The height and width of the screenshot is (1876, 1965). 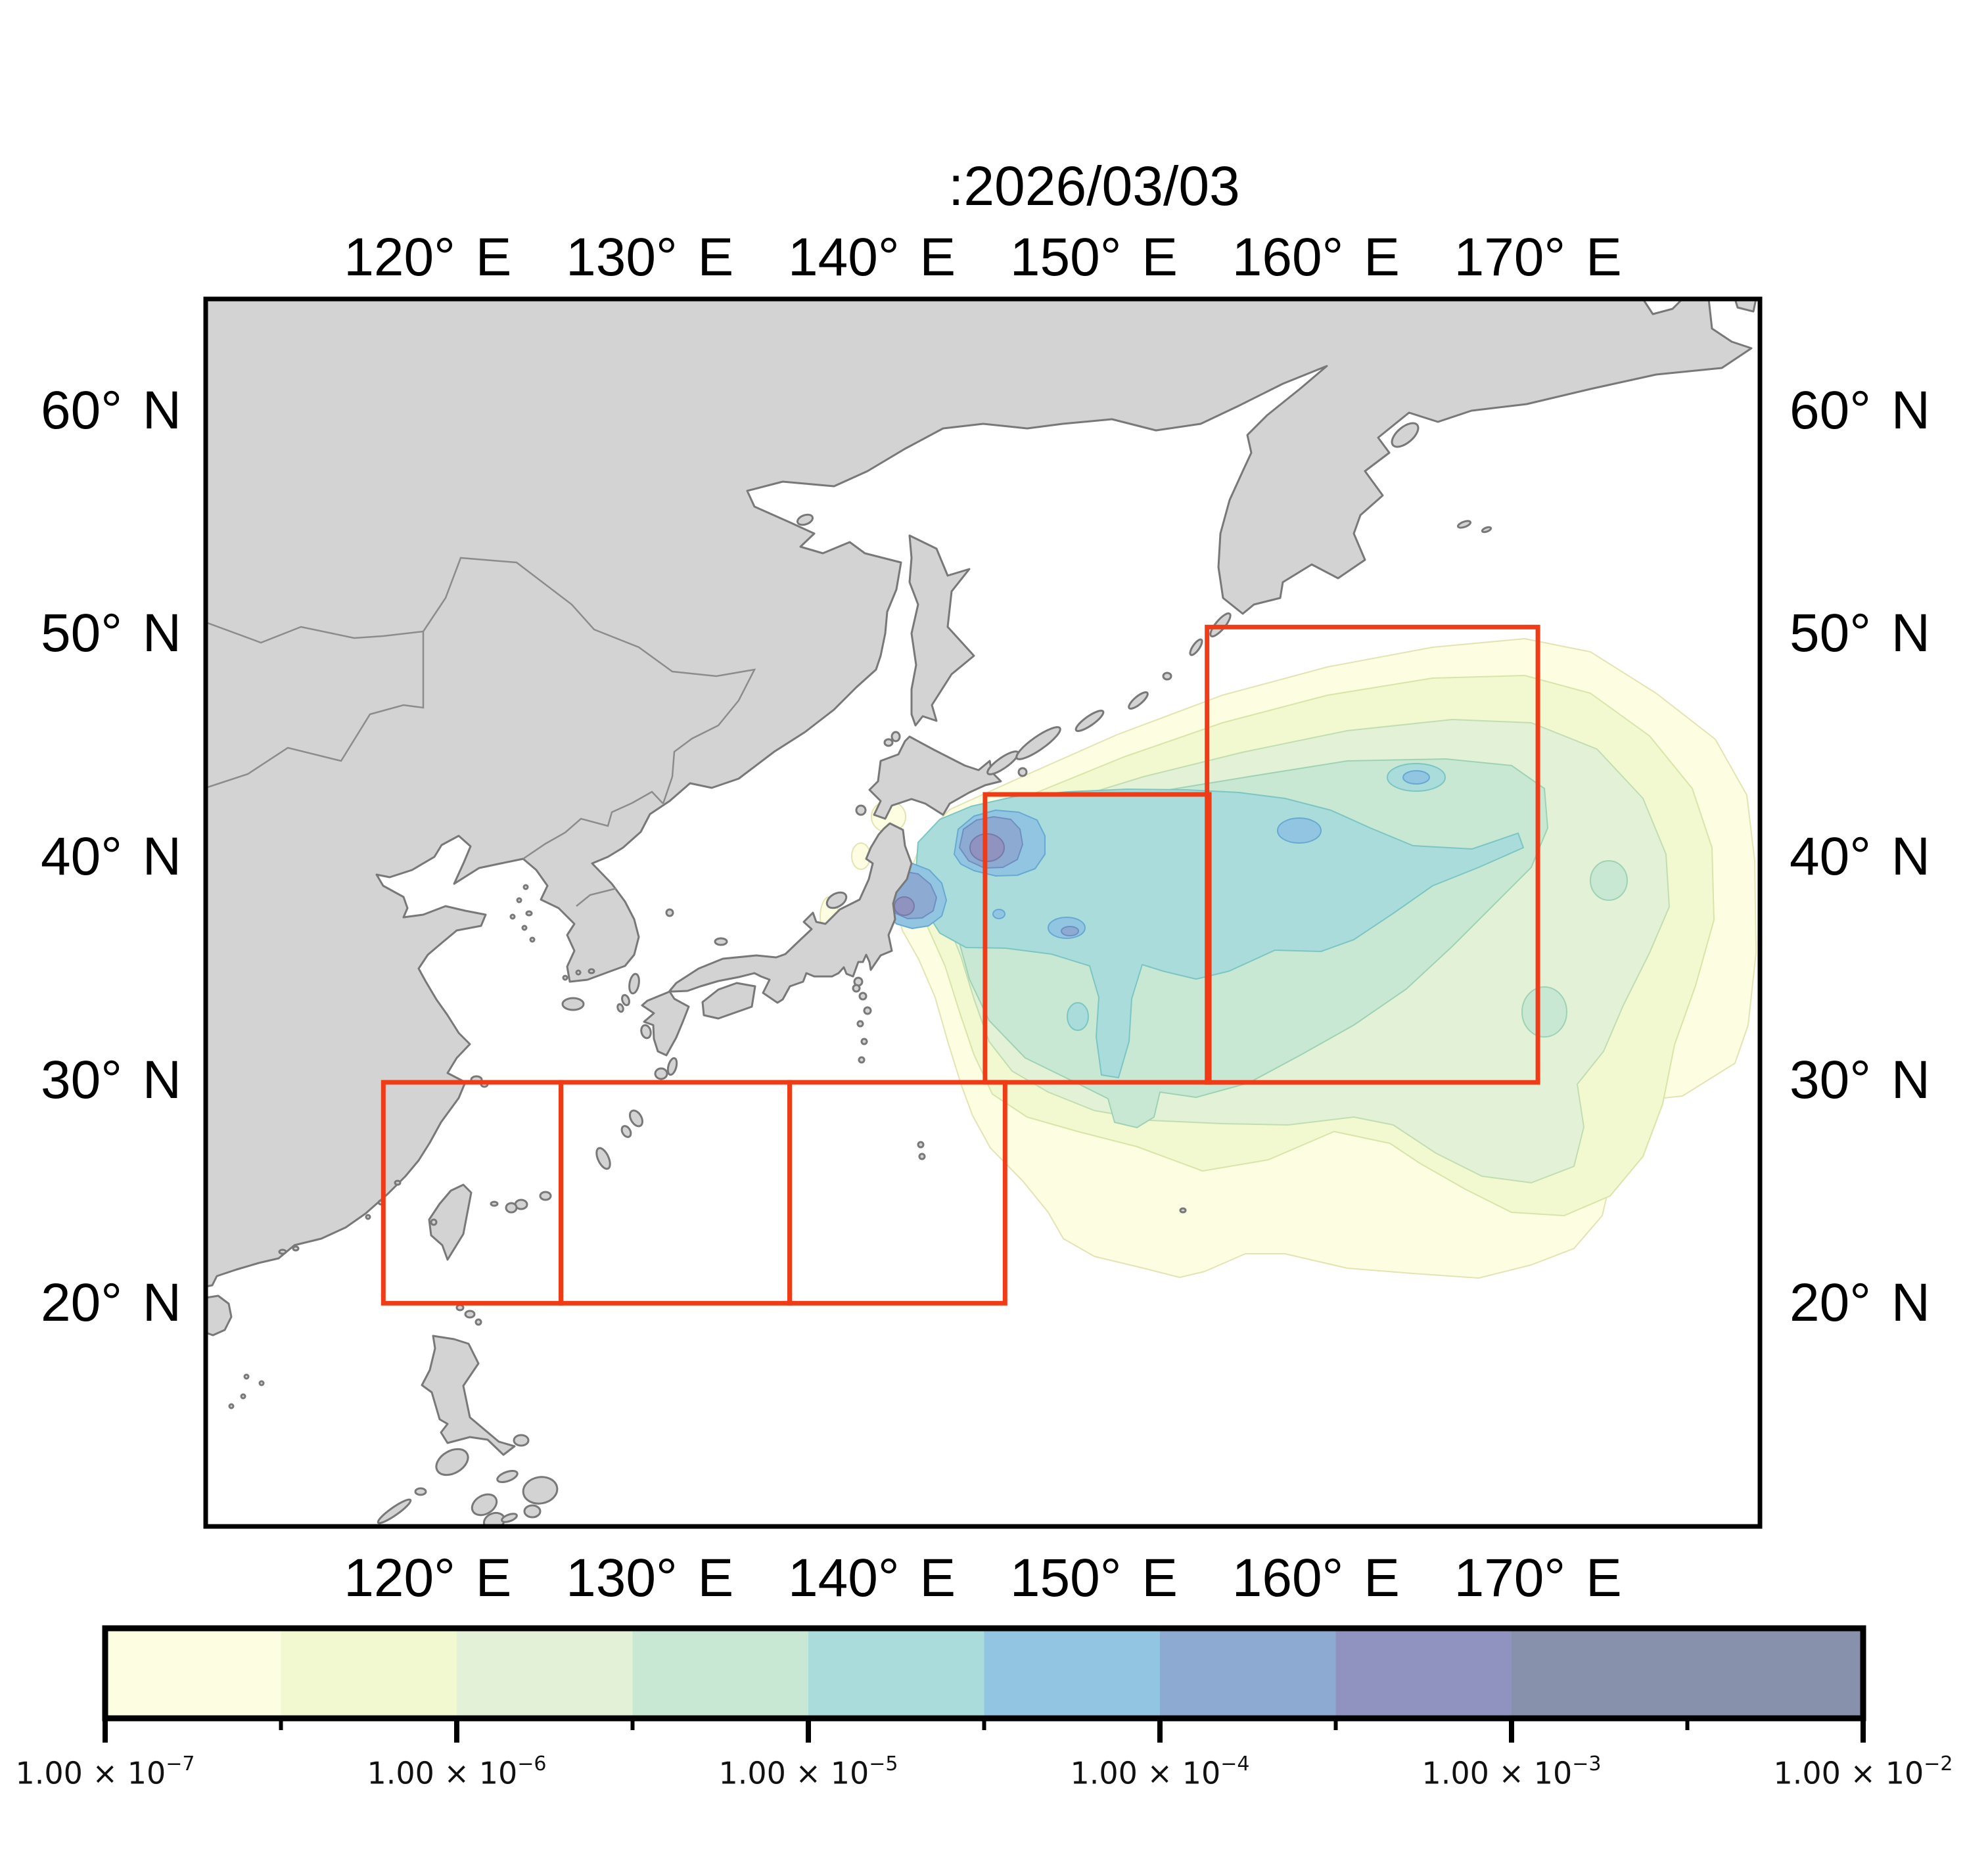 I want to click on colorbar-tick-label-1e-6: 1.00 × 10⁻⁶, so click(x=457, y=1770).